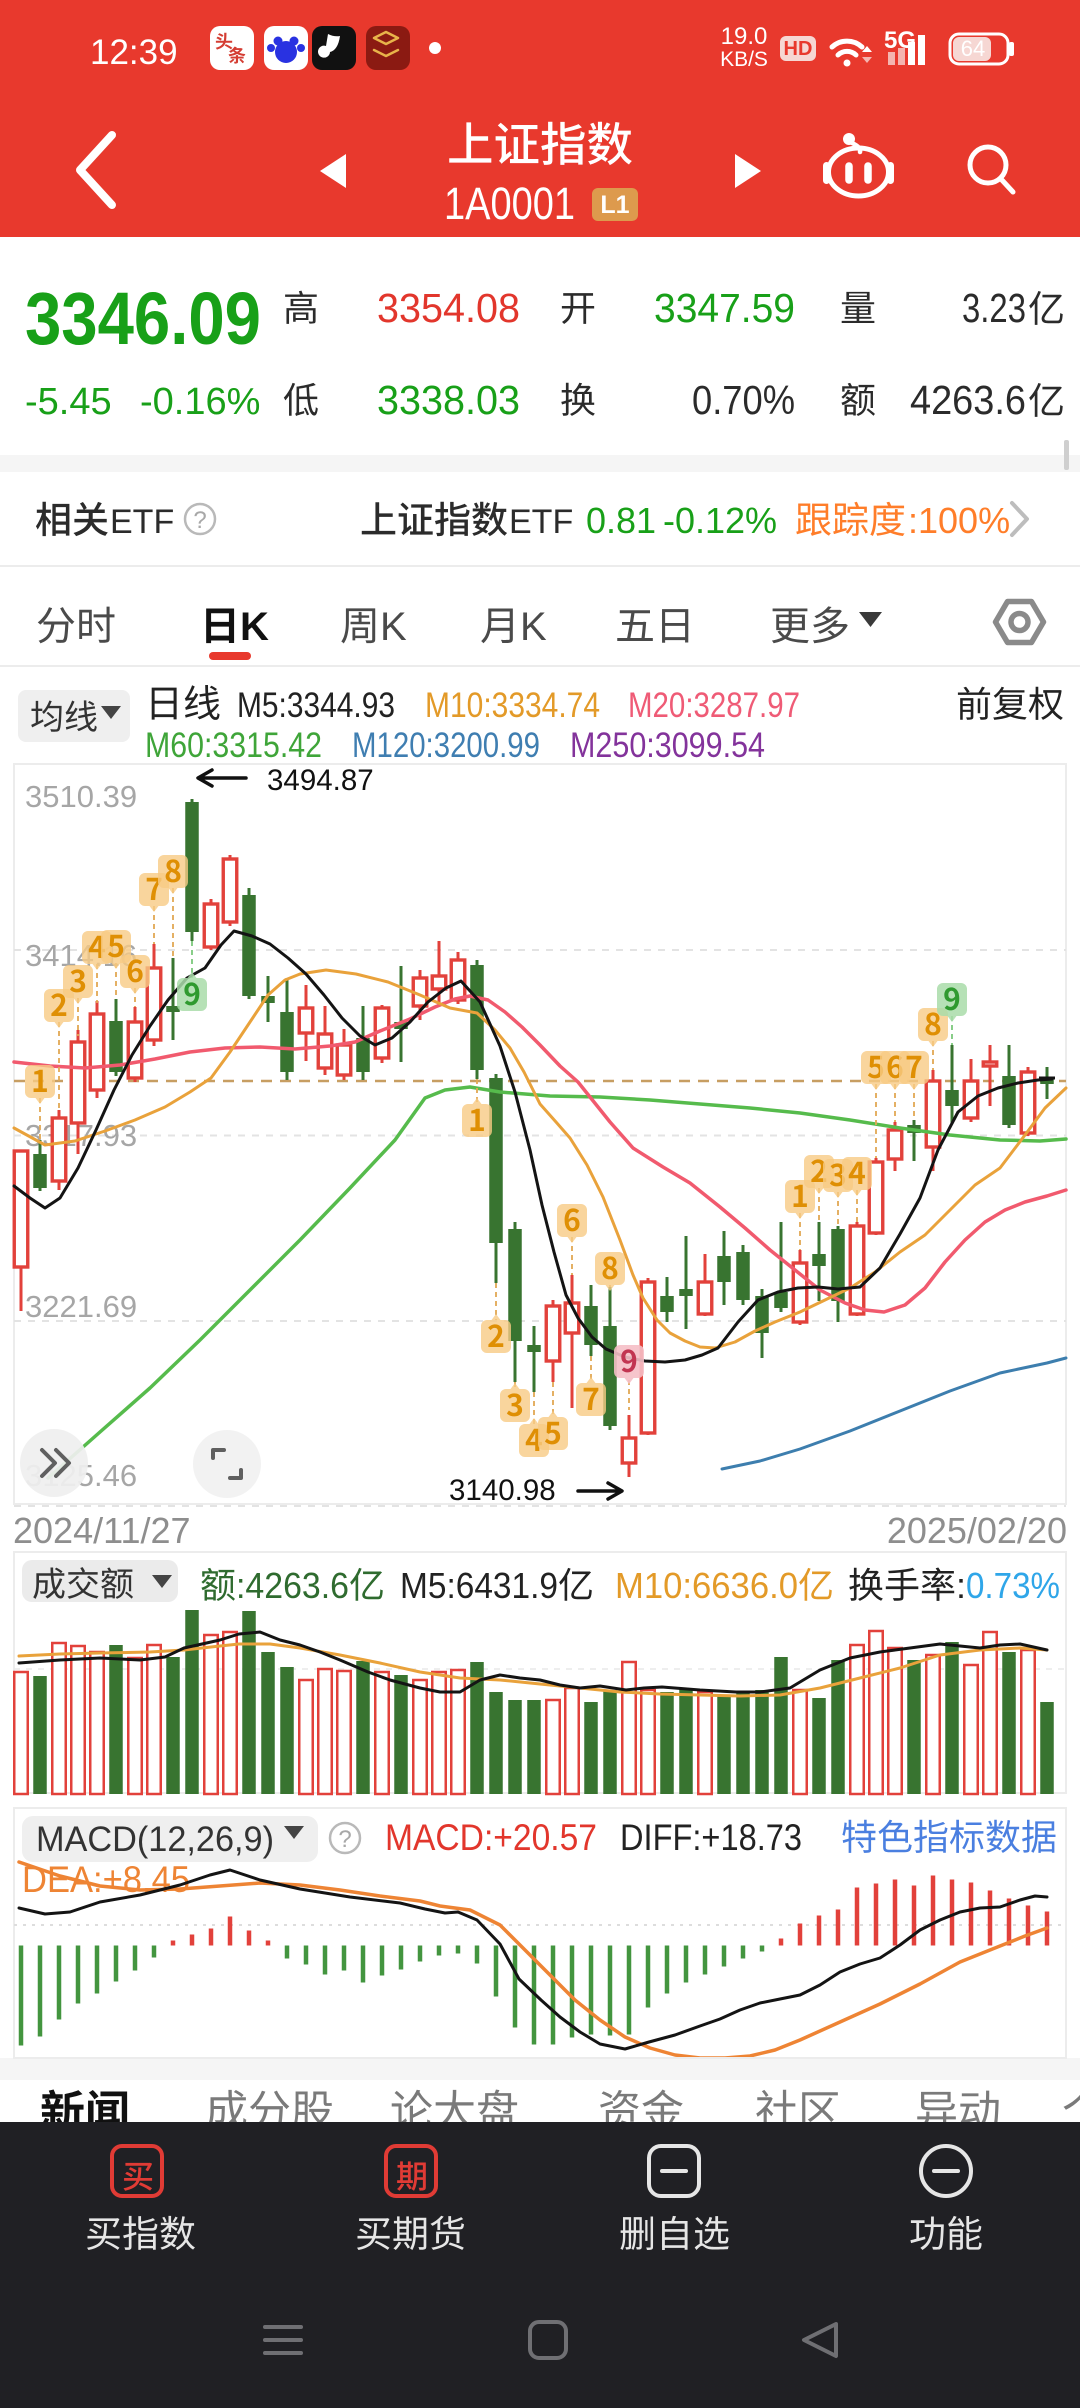 This screenshot has height=2408, width=1080. Describe the element at coordinates (798, 49) in the screenshot. I see `svg-text: HD` at that location.